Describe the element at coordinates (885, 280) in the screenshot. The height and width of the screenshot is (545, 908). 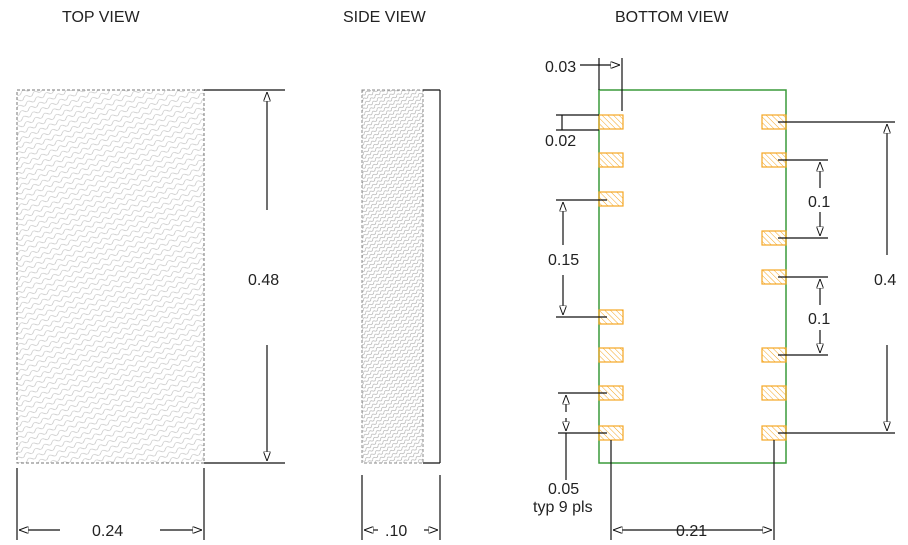
I see `pad-span-dim: 0.4` at that location.